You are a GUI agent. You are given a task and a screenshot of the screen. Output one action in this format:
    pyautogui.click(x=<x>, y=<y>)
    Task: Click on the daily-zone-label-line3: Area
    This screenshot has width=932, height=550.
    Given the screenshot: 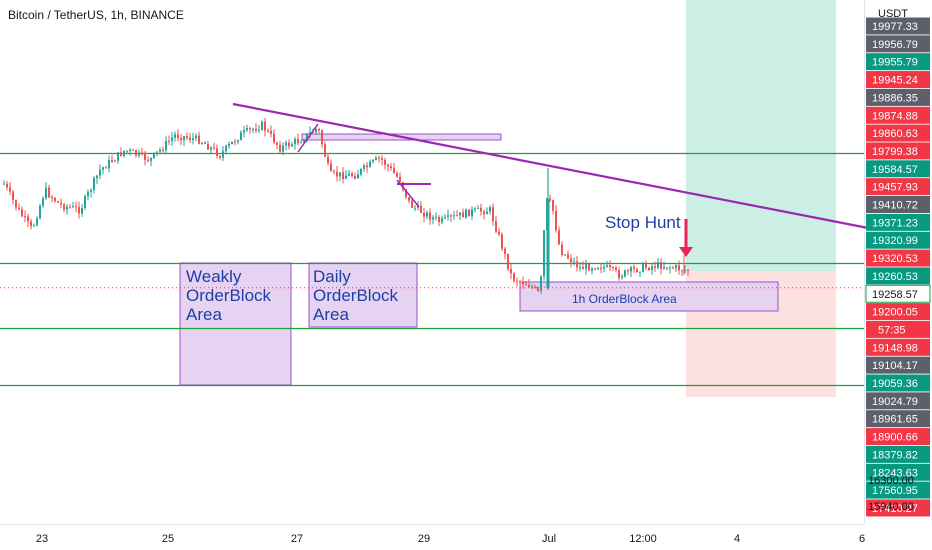 What is the action you would take?
    pyautogui.click(x=331, y=314)
    